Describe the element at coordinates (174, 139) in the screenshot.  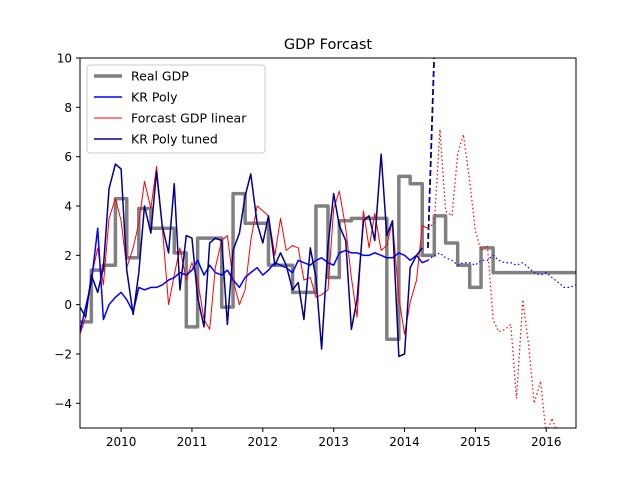
I see `legend-label-kr-poly-tuned: KR Poly tuned` at that location.